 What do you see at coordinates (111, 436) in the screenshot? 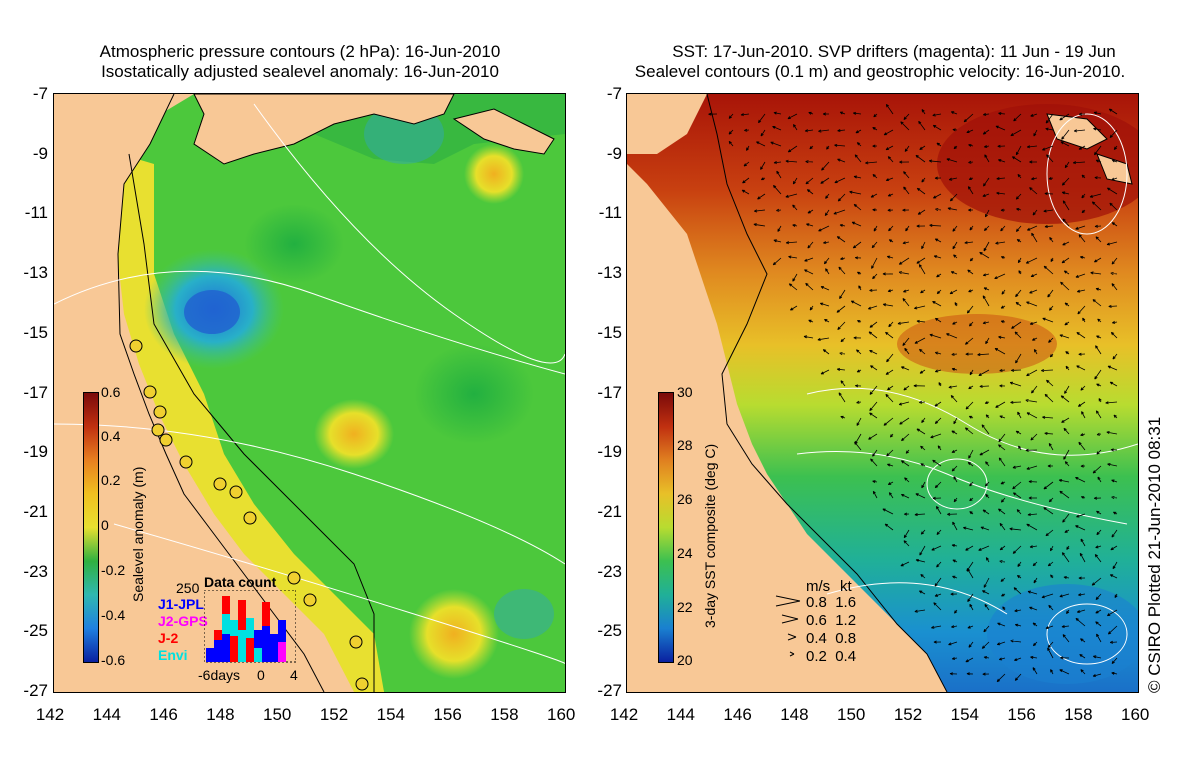
I see `colorbar-tick: 0.4` at bounding box center [111, 436].